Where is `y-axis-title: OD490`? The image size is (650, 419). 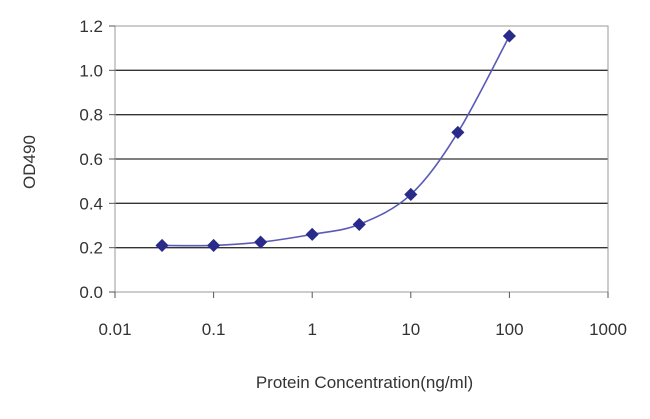
y-axis-title: OD490 is located at coordinates (29, 162).